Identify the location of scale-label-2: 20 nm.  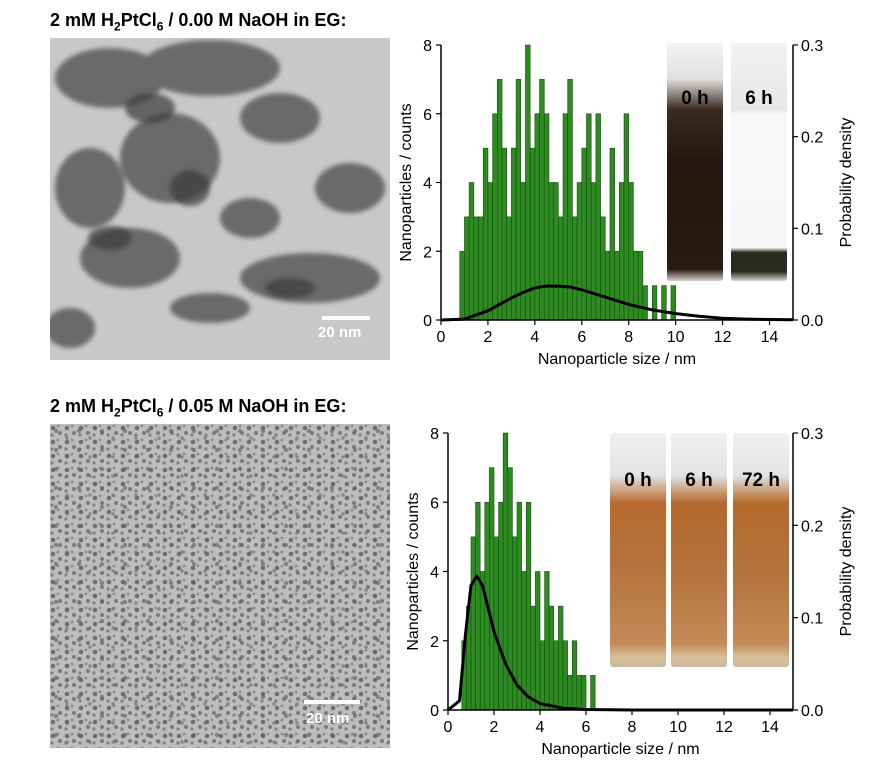
(328, 718).